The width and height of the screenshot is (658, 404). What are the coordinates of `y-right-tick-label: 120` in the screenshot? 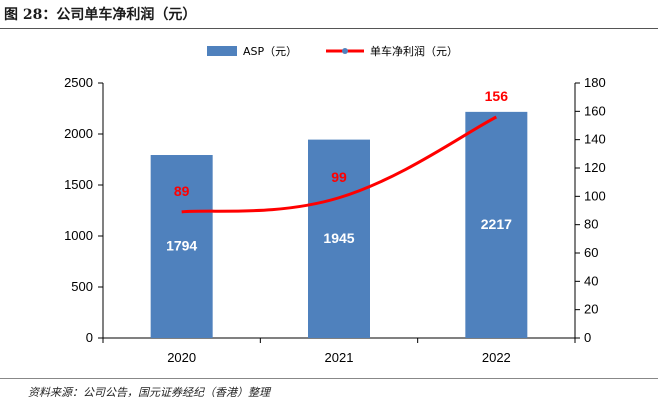 It's located at (595, 167).